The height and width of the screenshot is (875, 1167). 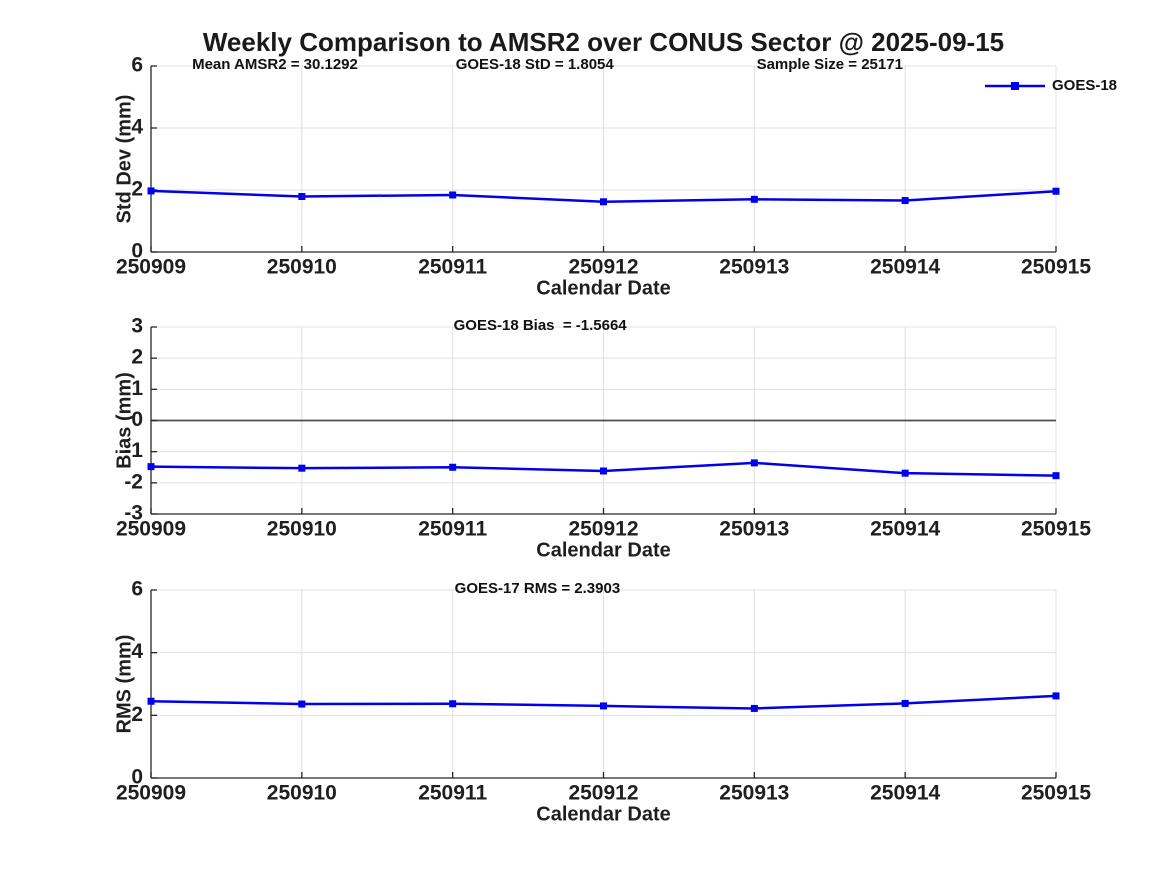 I want to click on annotation-text: GOES-17 RMS = 2.3903, so click(x=538, y=588).